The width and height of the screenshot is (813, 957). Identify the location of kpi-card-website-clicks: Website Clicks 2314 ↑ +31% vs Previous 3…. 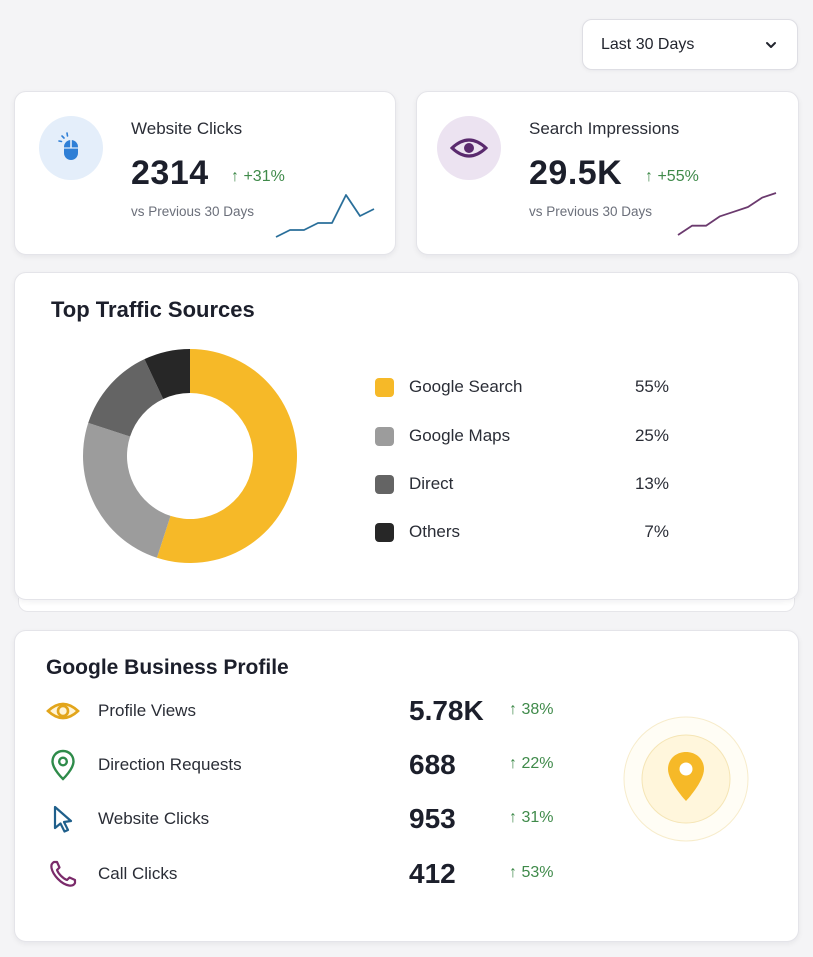
(205, 173).